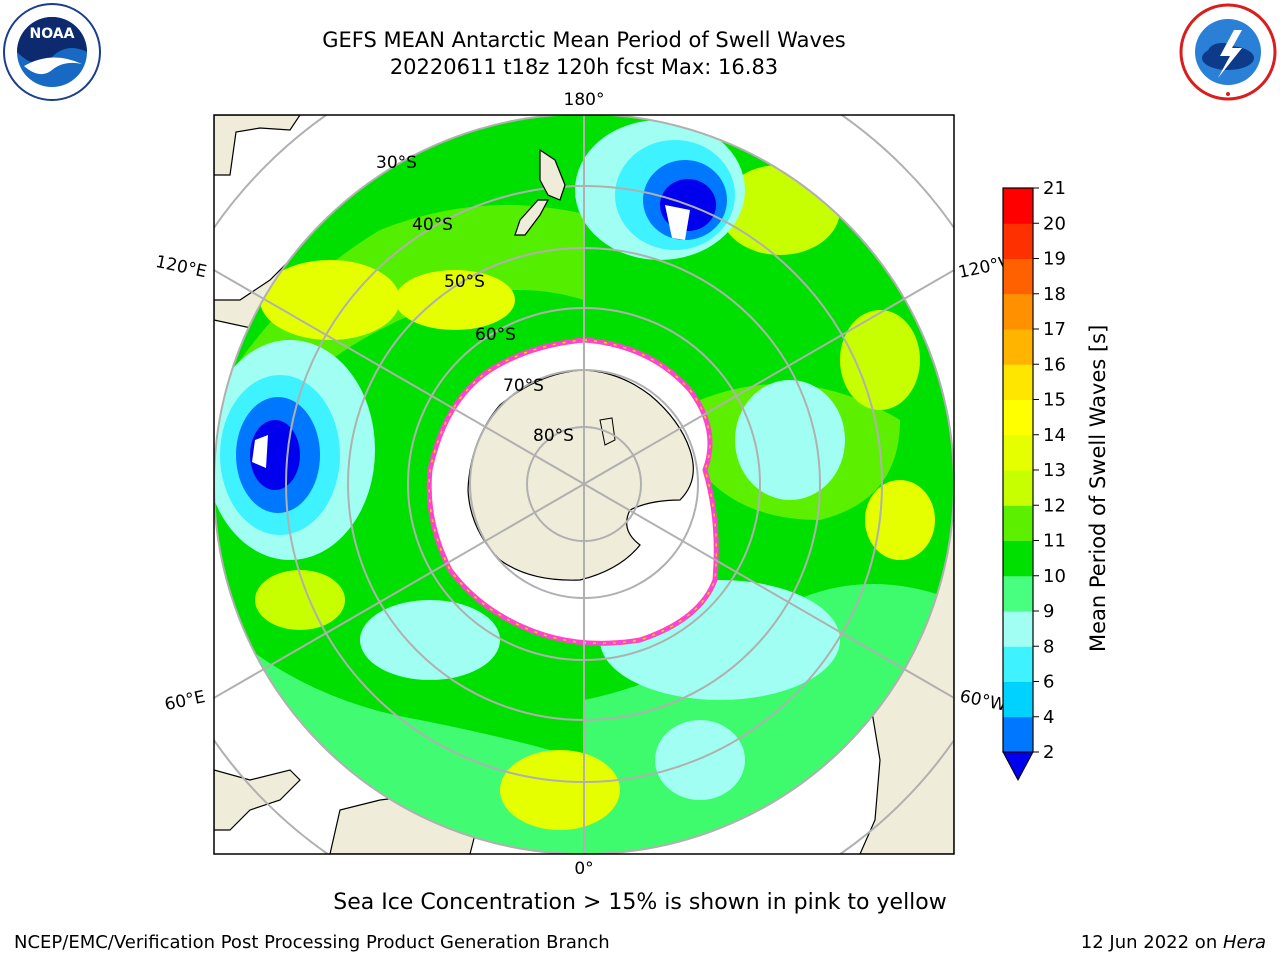  I want to click on colorbar-tick-label: 16, so click(1054, 364).